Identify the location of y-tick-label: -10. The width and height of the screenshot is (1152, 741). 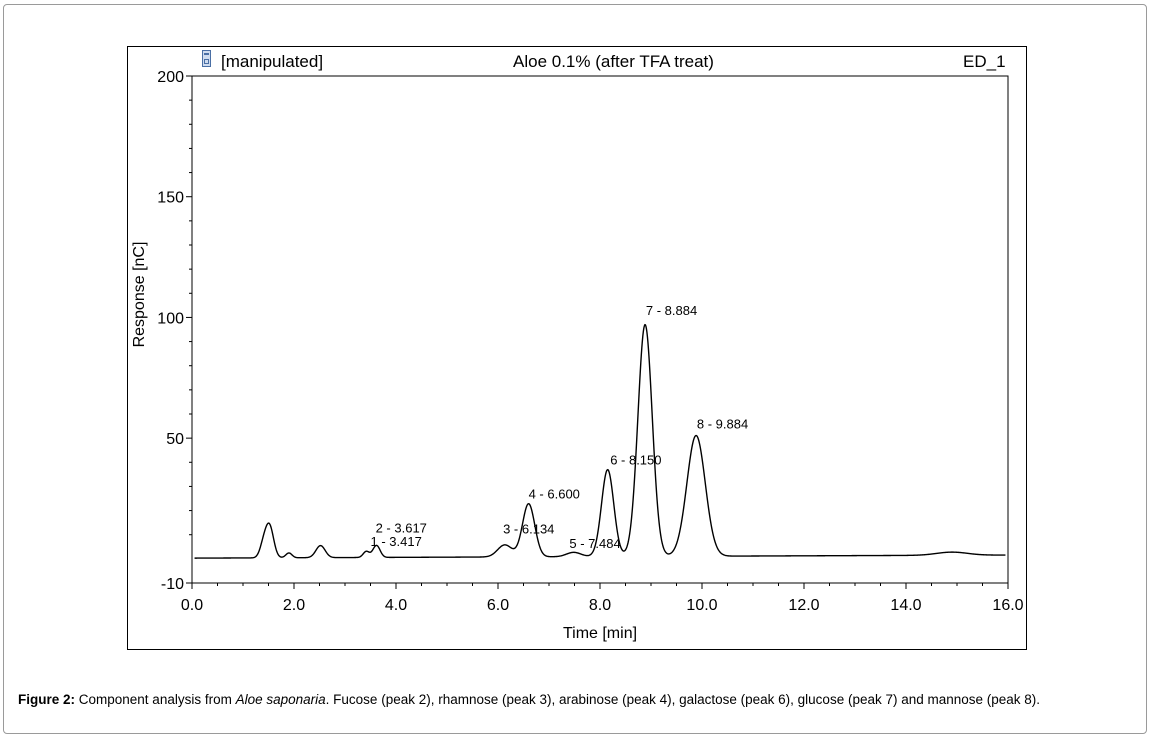
(172, 584).